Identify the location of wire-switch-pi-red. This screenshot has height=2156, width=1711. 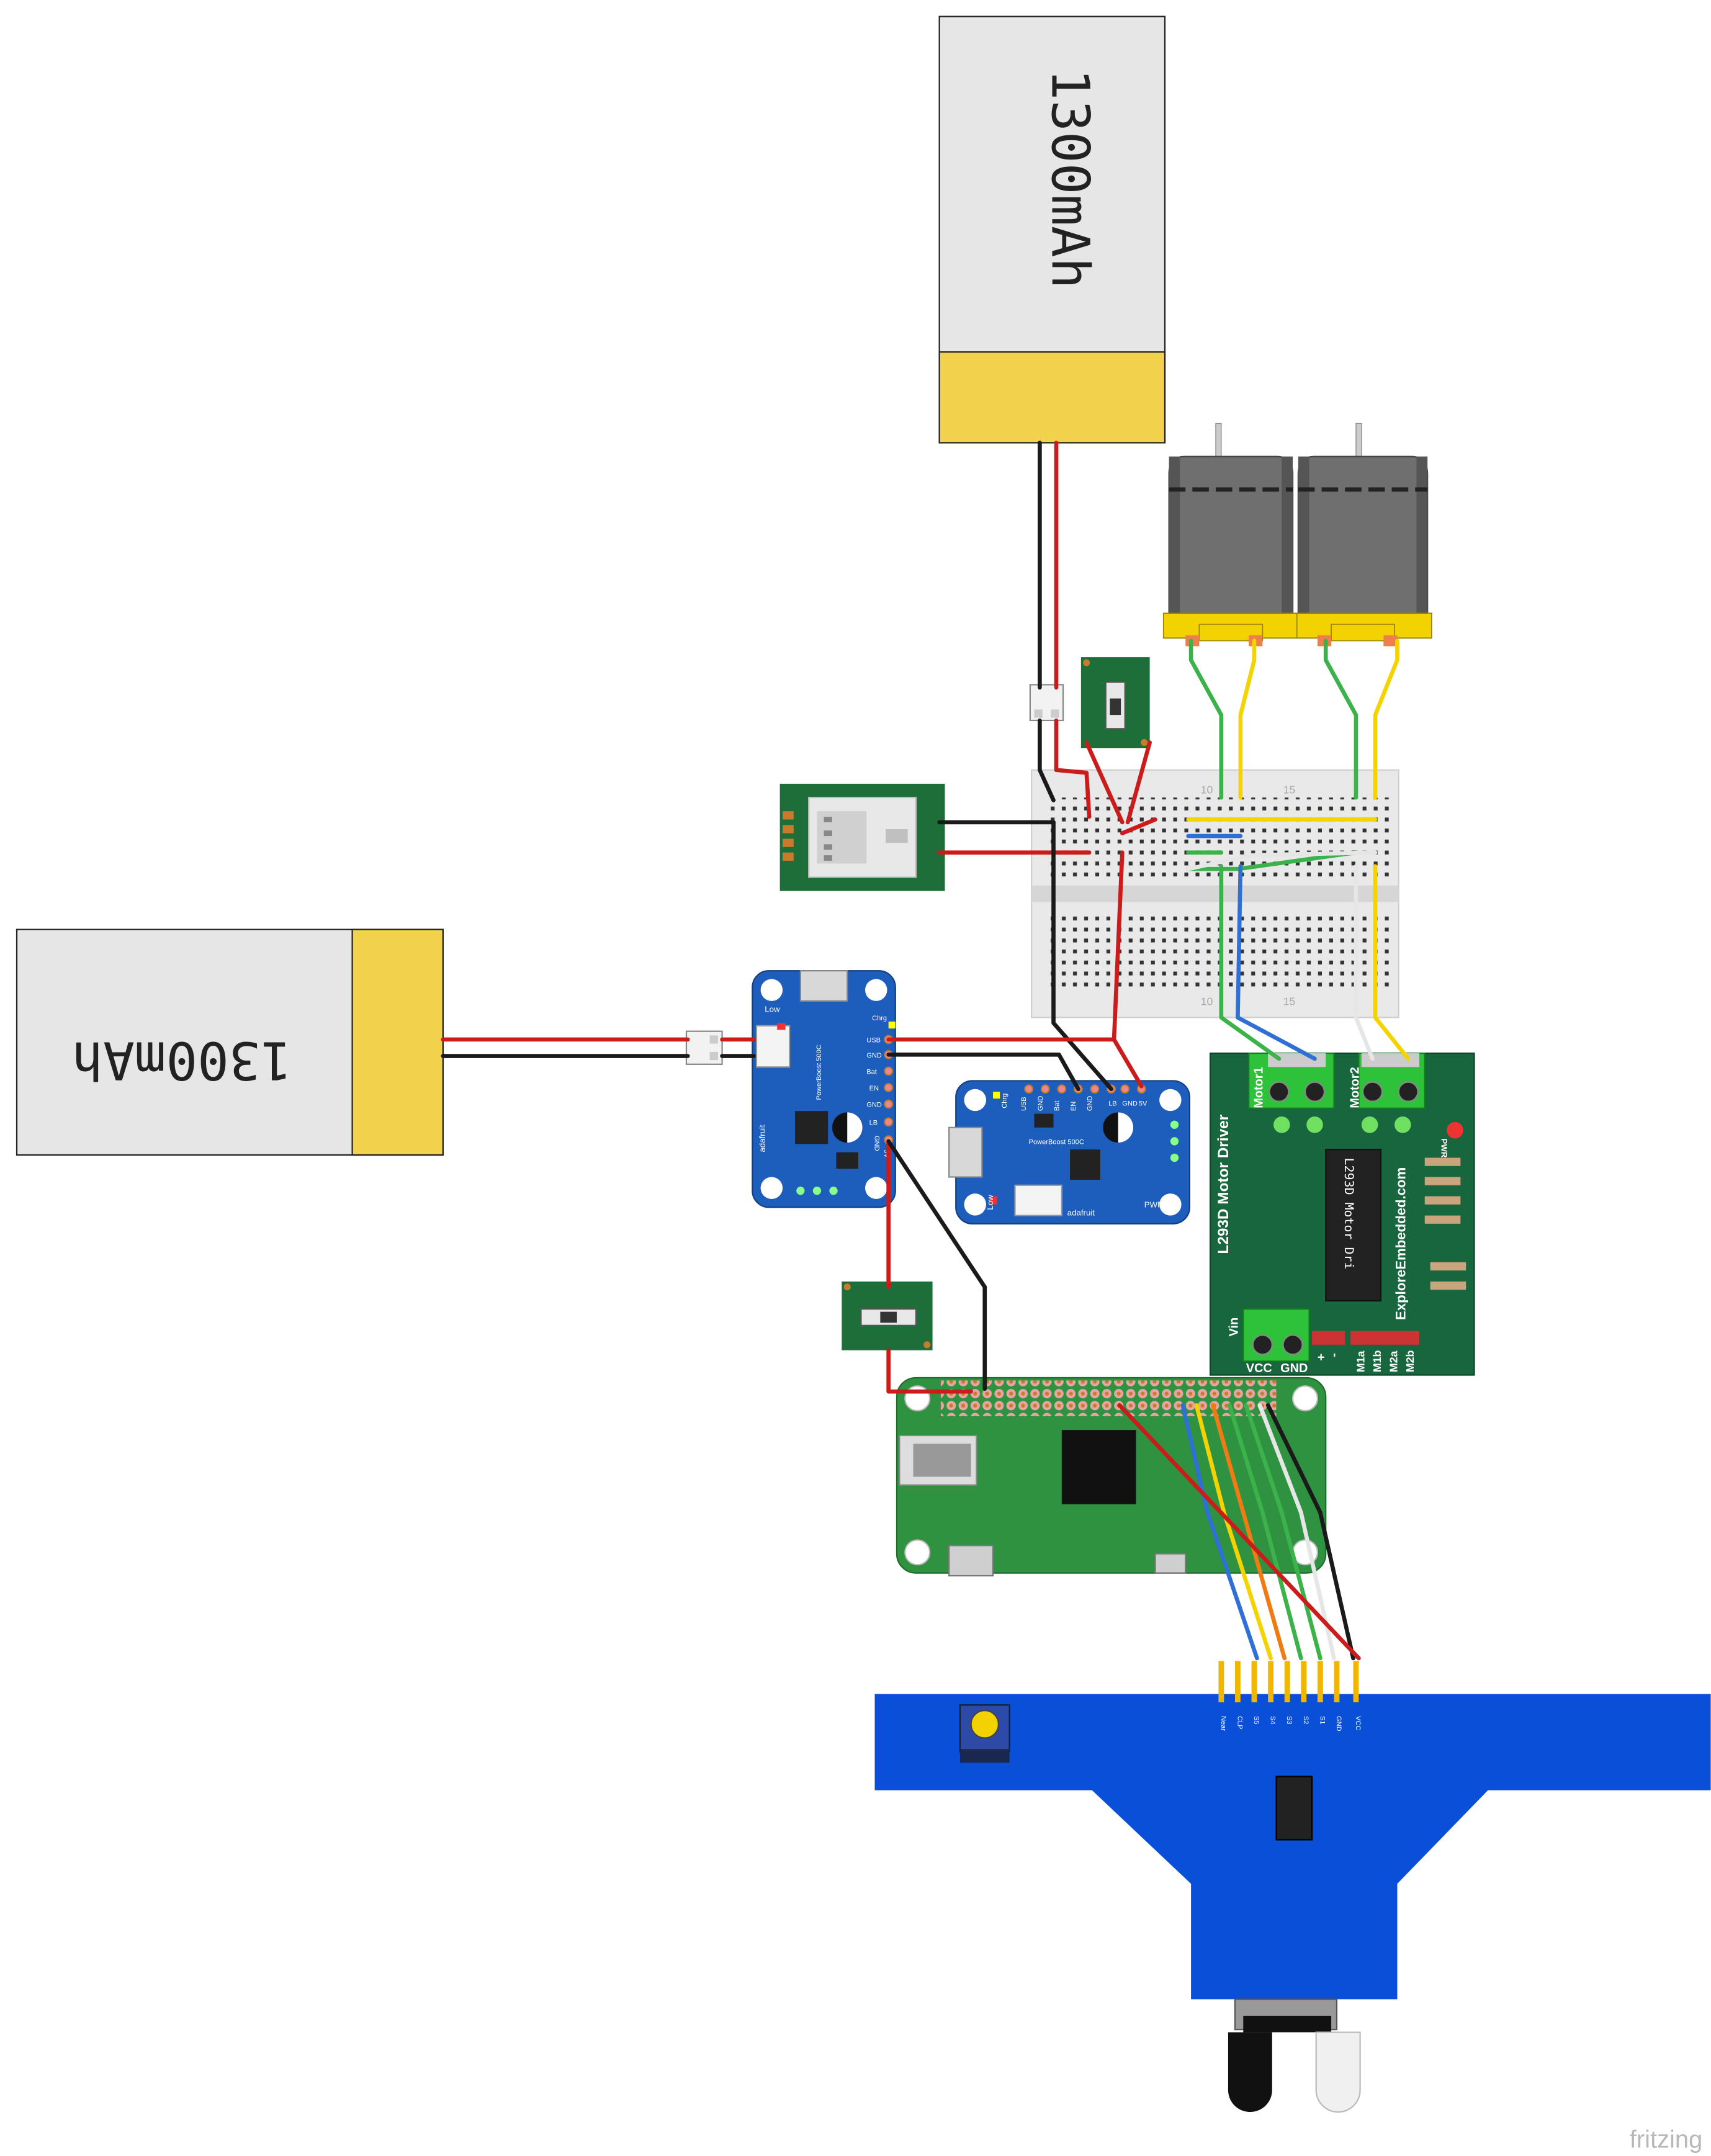
(929, 1371).